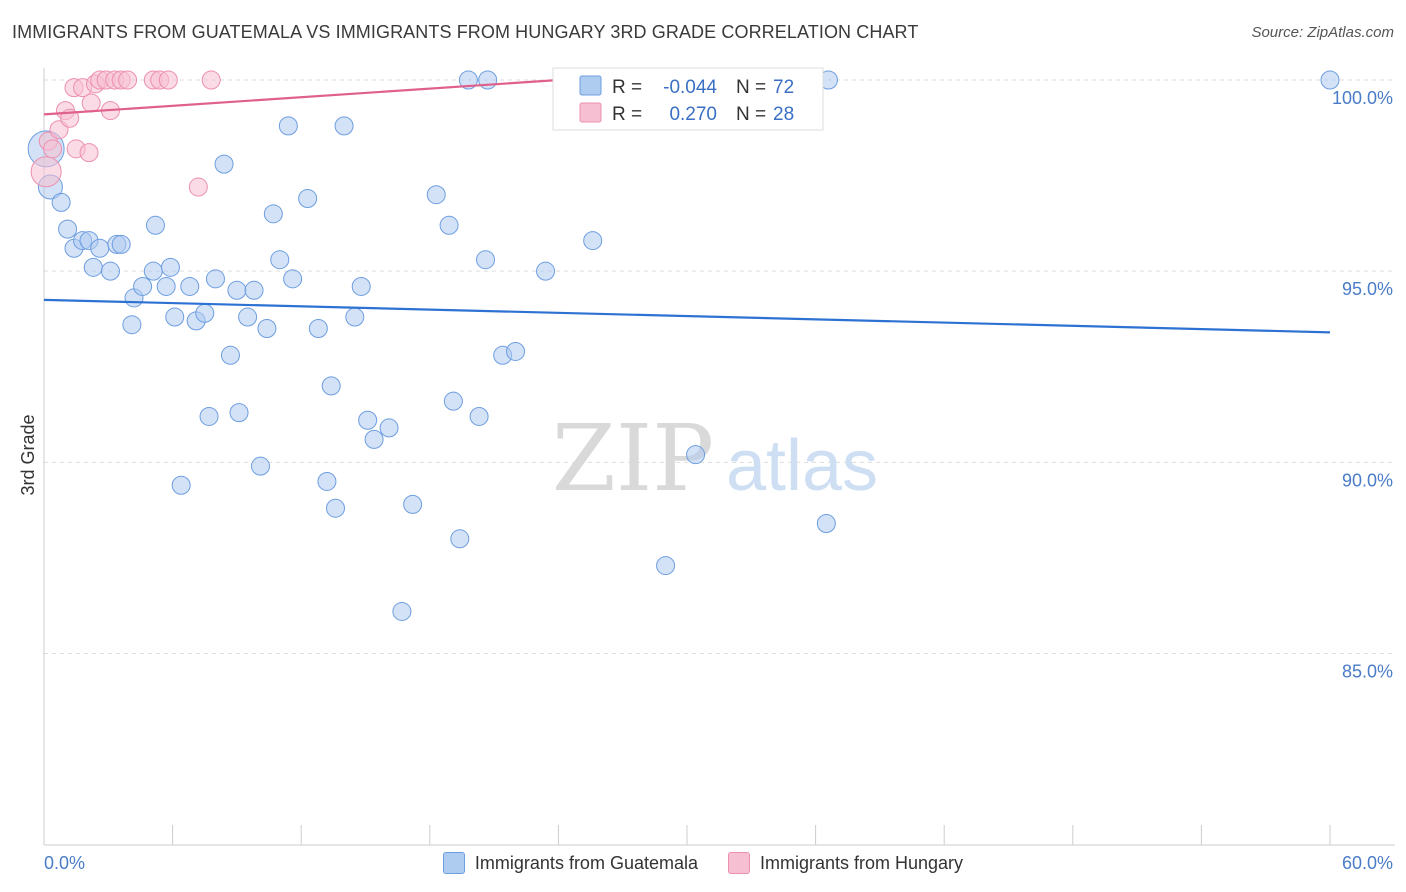 This screenshot has height=892, width=1406. What do you see at coordinates (715, 458) in the screenshot?
I see `watermark: ZIP atlas` at bounding box center [715, 458].